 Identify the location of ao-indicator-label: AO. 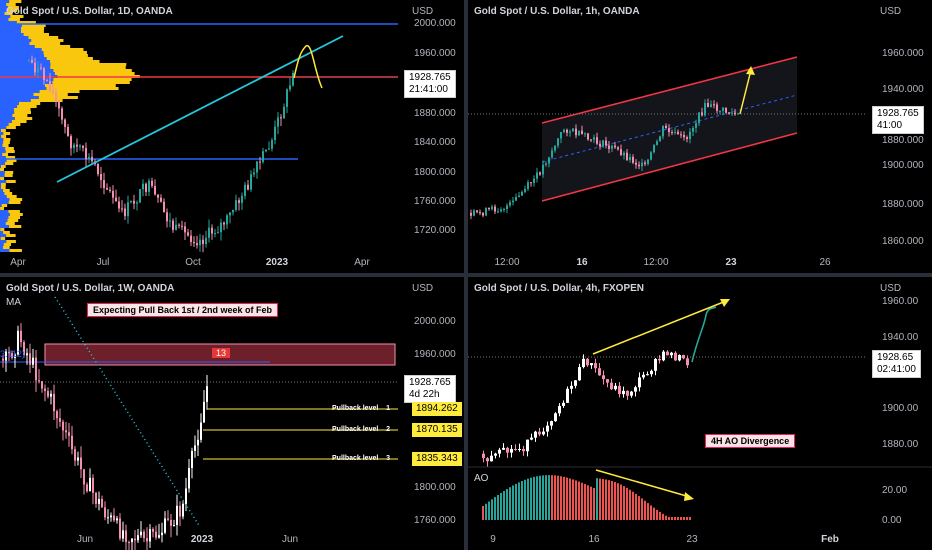
(481, 478).